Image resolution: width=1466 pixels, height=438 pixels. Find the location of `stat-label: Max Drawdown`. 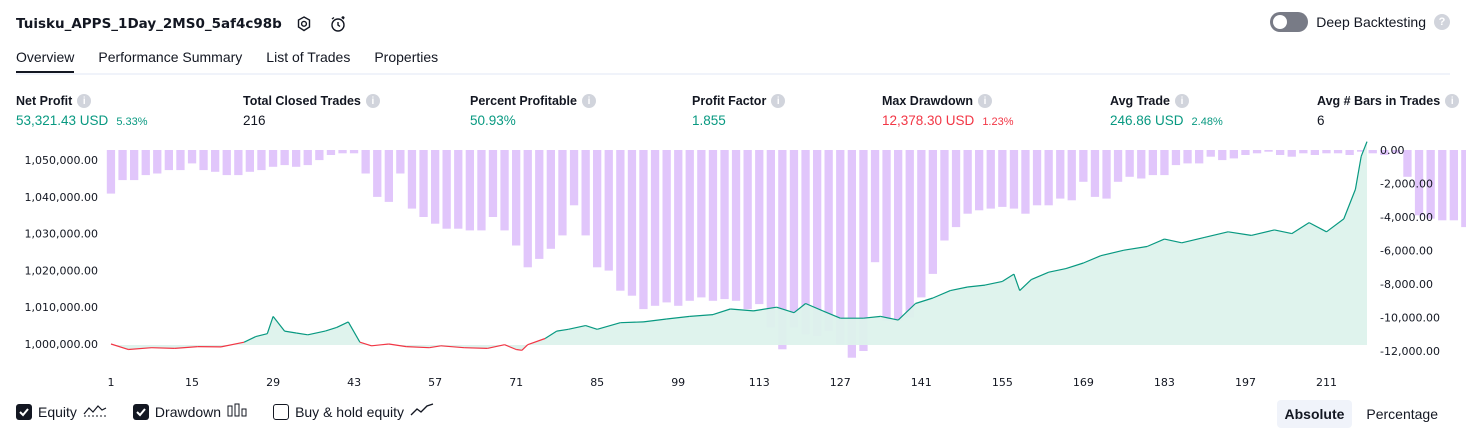

stat-label: Max Drawdown is located at coordinates (927, 101).